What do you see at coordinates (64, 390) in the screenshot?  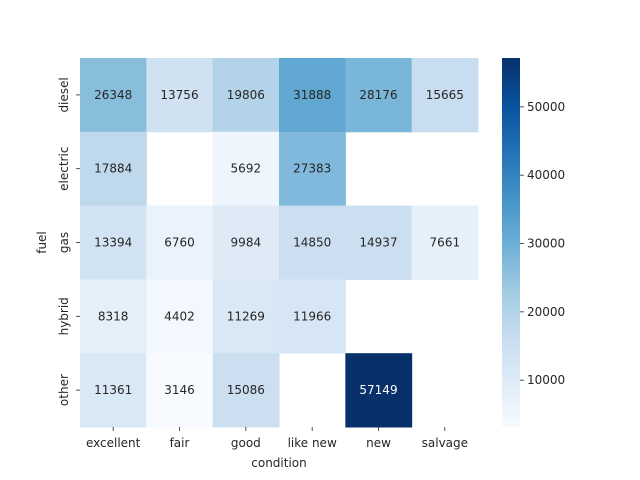 I see `y-tick-label: other` at bounding box center [64, 390].